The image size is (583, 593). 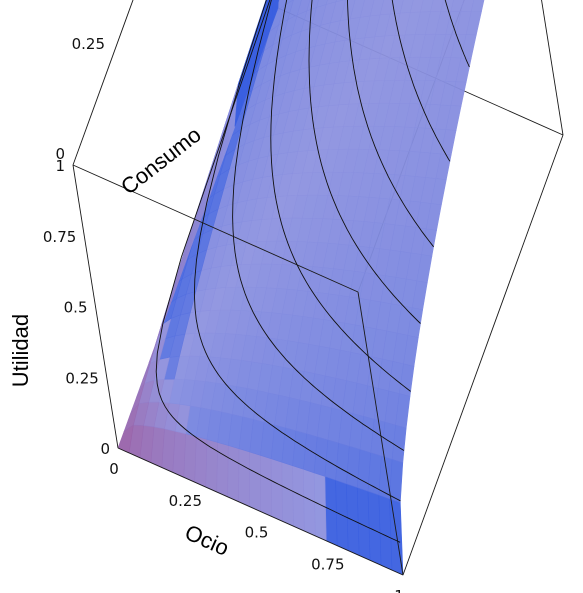 What do you see at coordinates (105, 449) in the screenshot?
I see `z-tick-label: 0` at bounding box center [105, 449].